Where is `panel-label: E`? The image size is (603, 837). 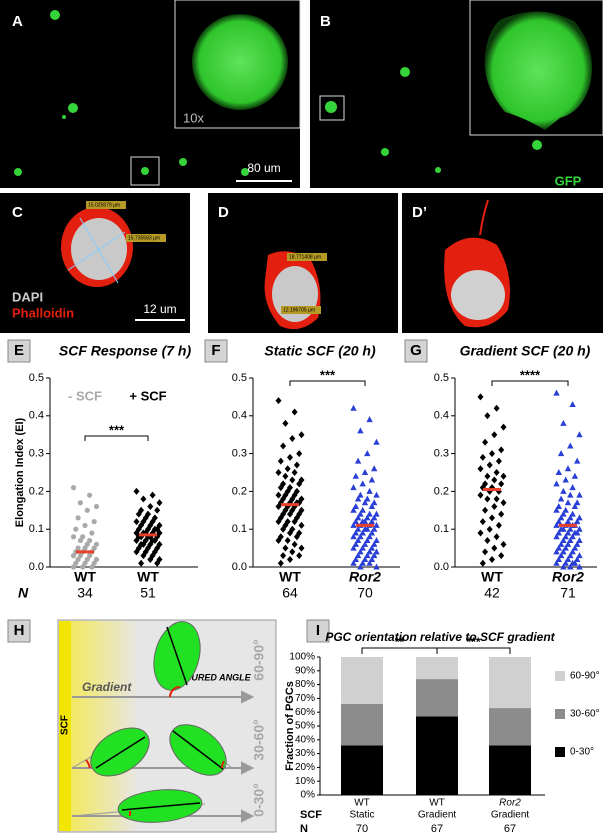 panel-label: E is located at coordinates (19, 350).